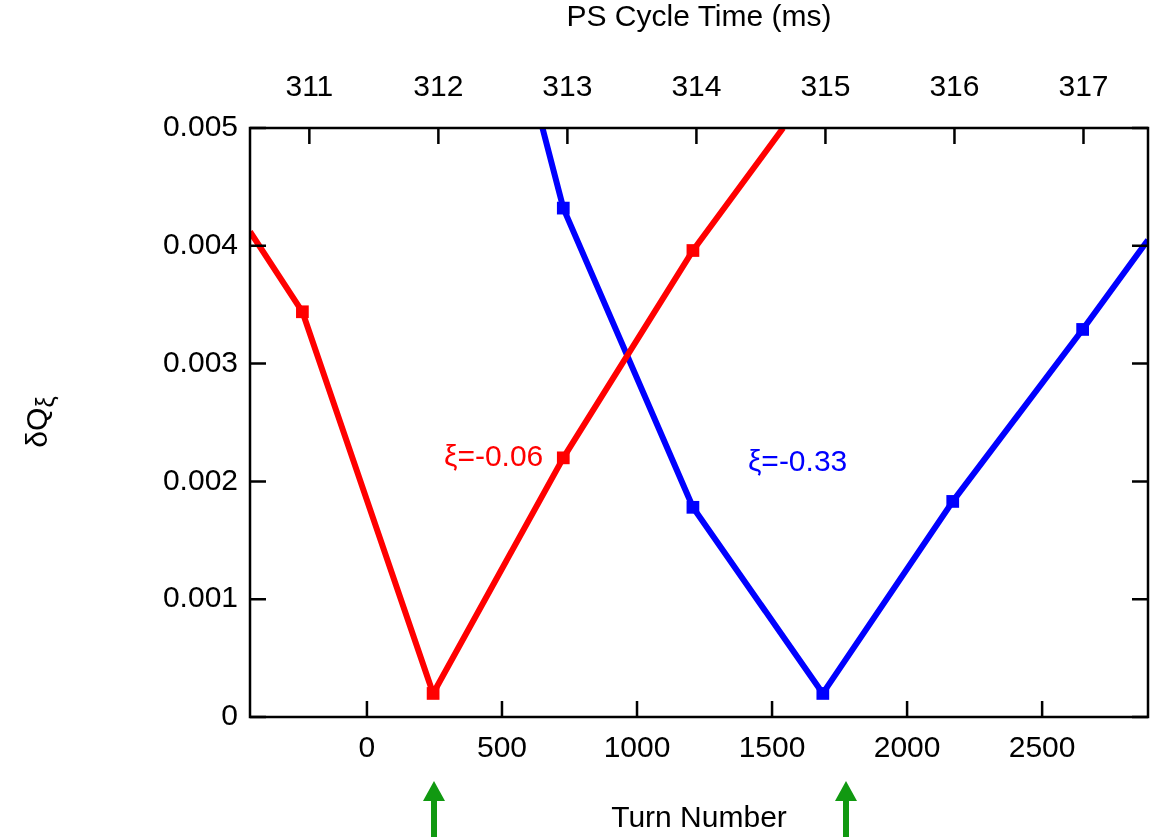  I want to click on y-tick-label: 0.002, so click(200, 479).